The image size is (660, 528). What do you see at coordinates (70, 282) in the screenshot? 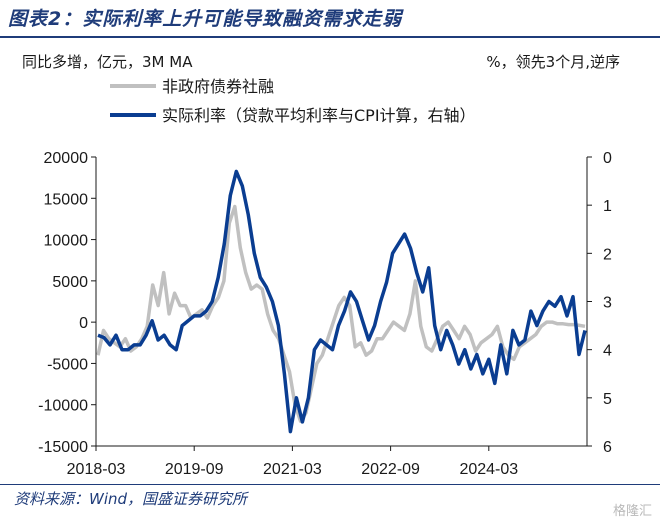
I see `left-tick-label: 5000` at bounding box center [70, 282].